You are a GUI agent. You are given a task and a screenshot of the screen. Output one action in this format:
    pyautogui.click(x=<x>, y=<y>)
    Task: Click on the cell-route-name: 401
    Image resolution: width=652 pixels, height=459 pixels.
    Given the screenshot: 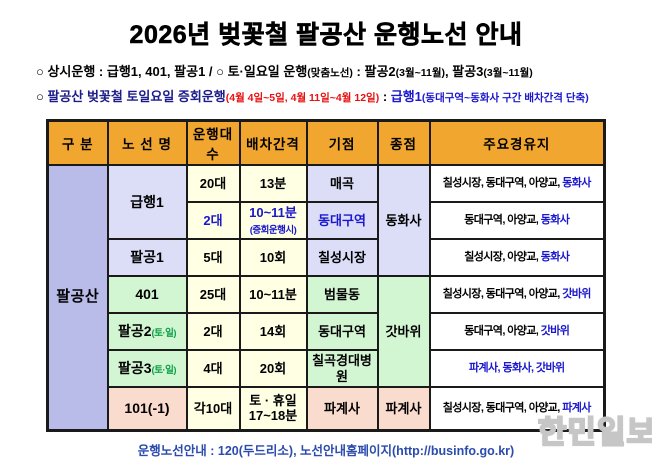 What is the action you would take?
    pyautogui.click(x=147, y=294)
    